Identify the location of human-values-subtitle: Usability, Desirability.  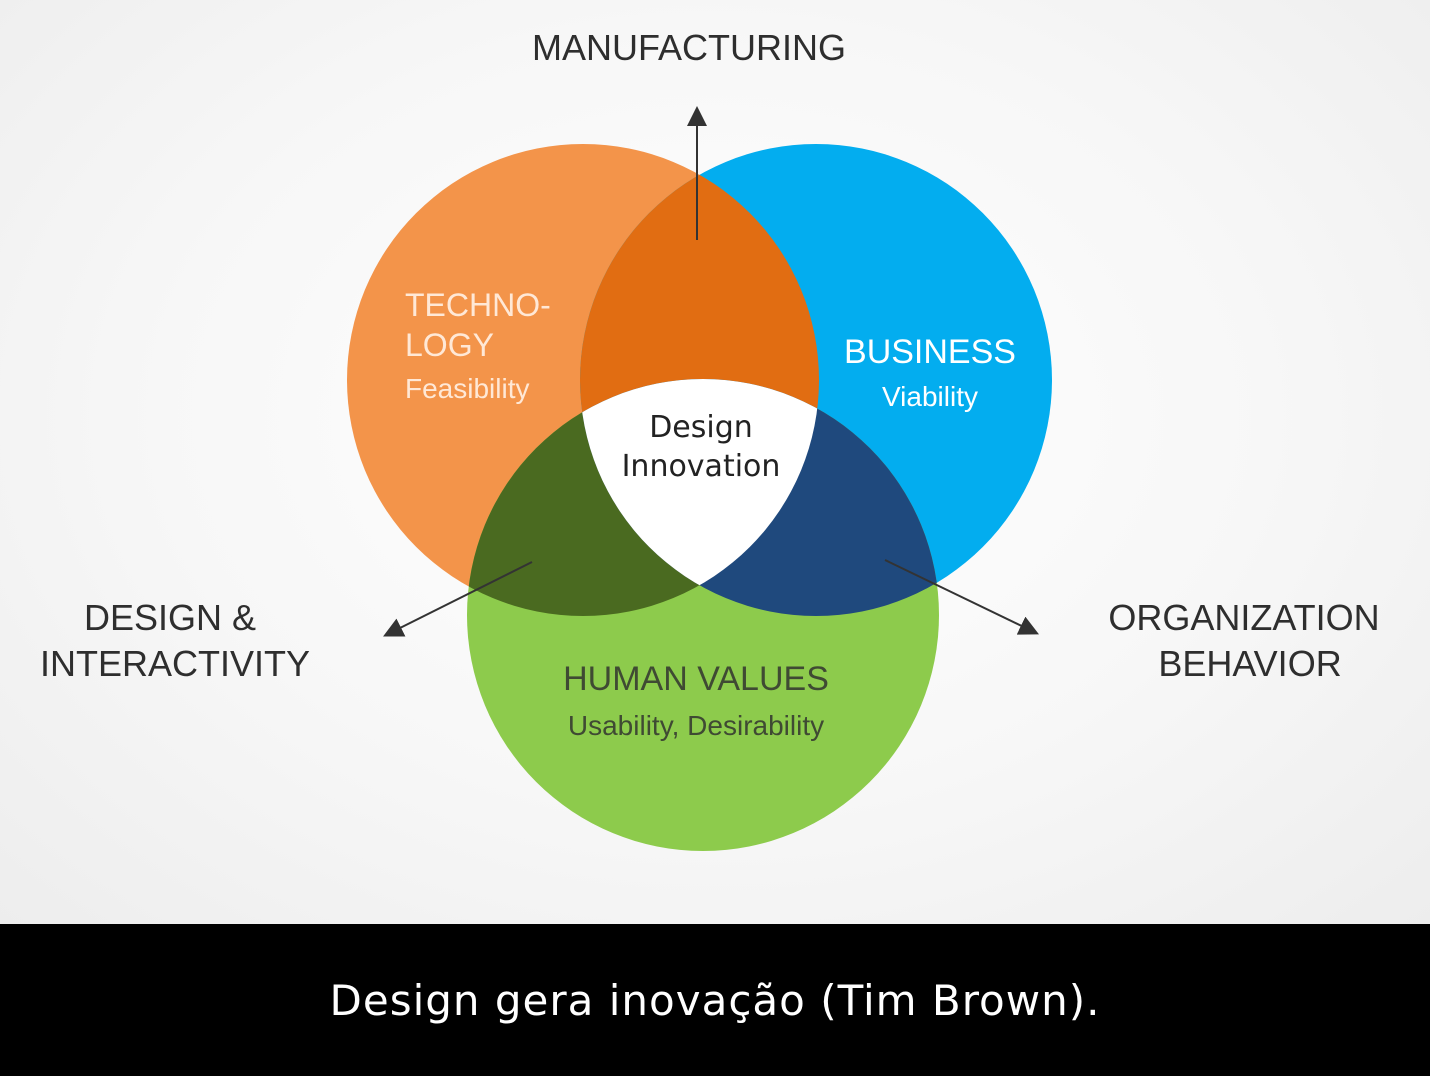
(696, 725).